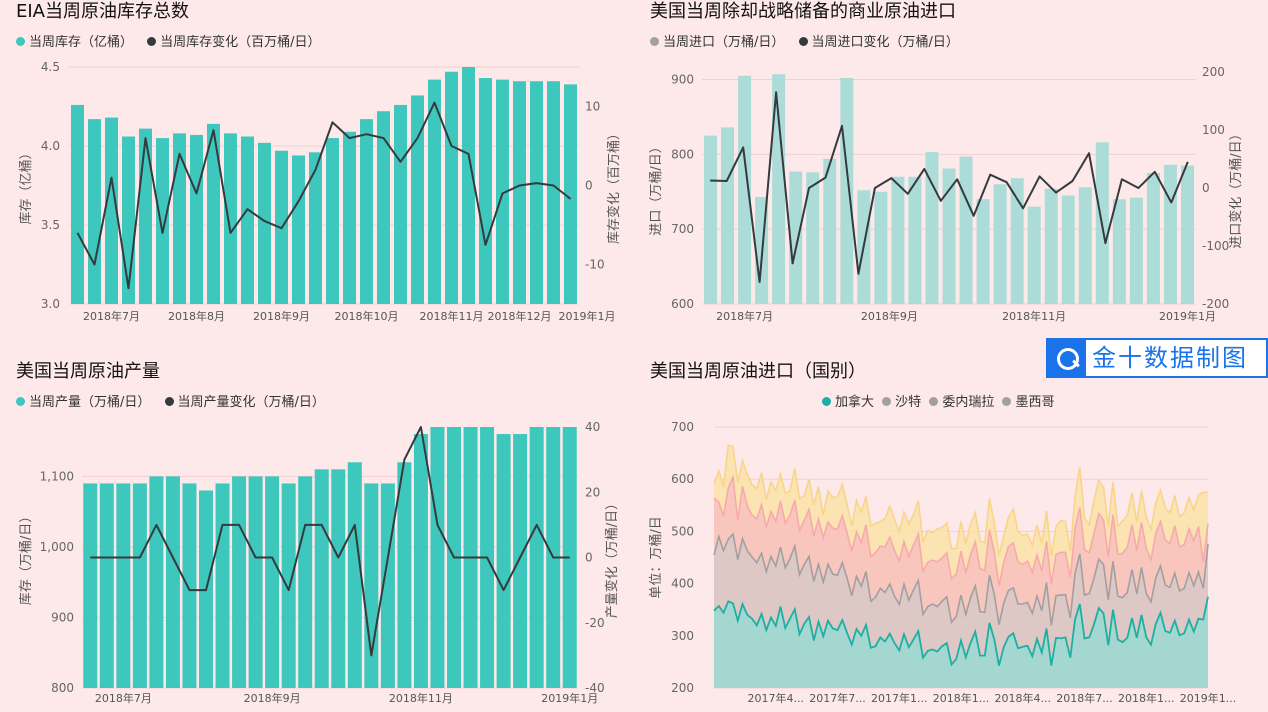 This screenshot has width=1268, height=712. What do you see at coordinates (520, 316) in the screenshot?
I see `x-tick-label: 2018年12月` at bounding box center [520, 316].